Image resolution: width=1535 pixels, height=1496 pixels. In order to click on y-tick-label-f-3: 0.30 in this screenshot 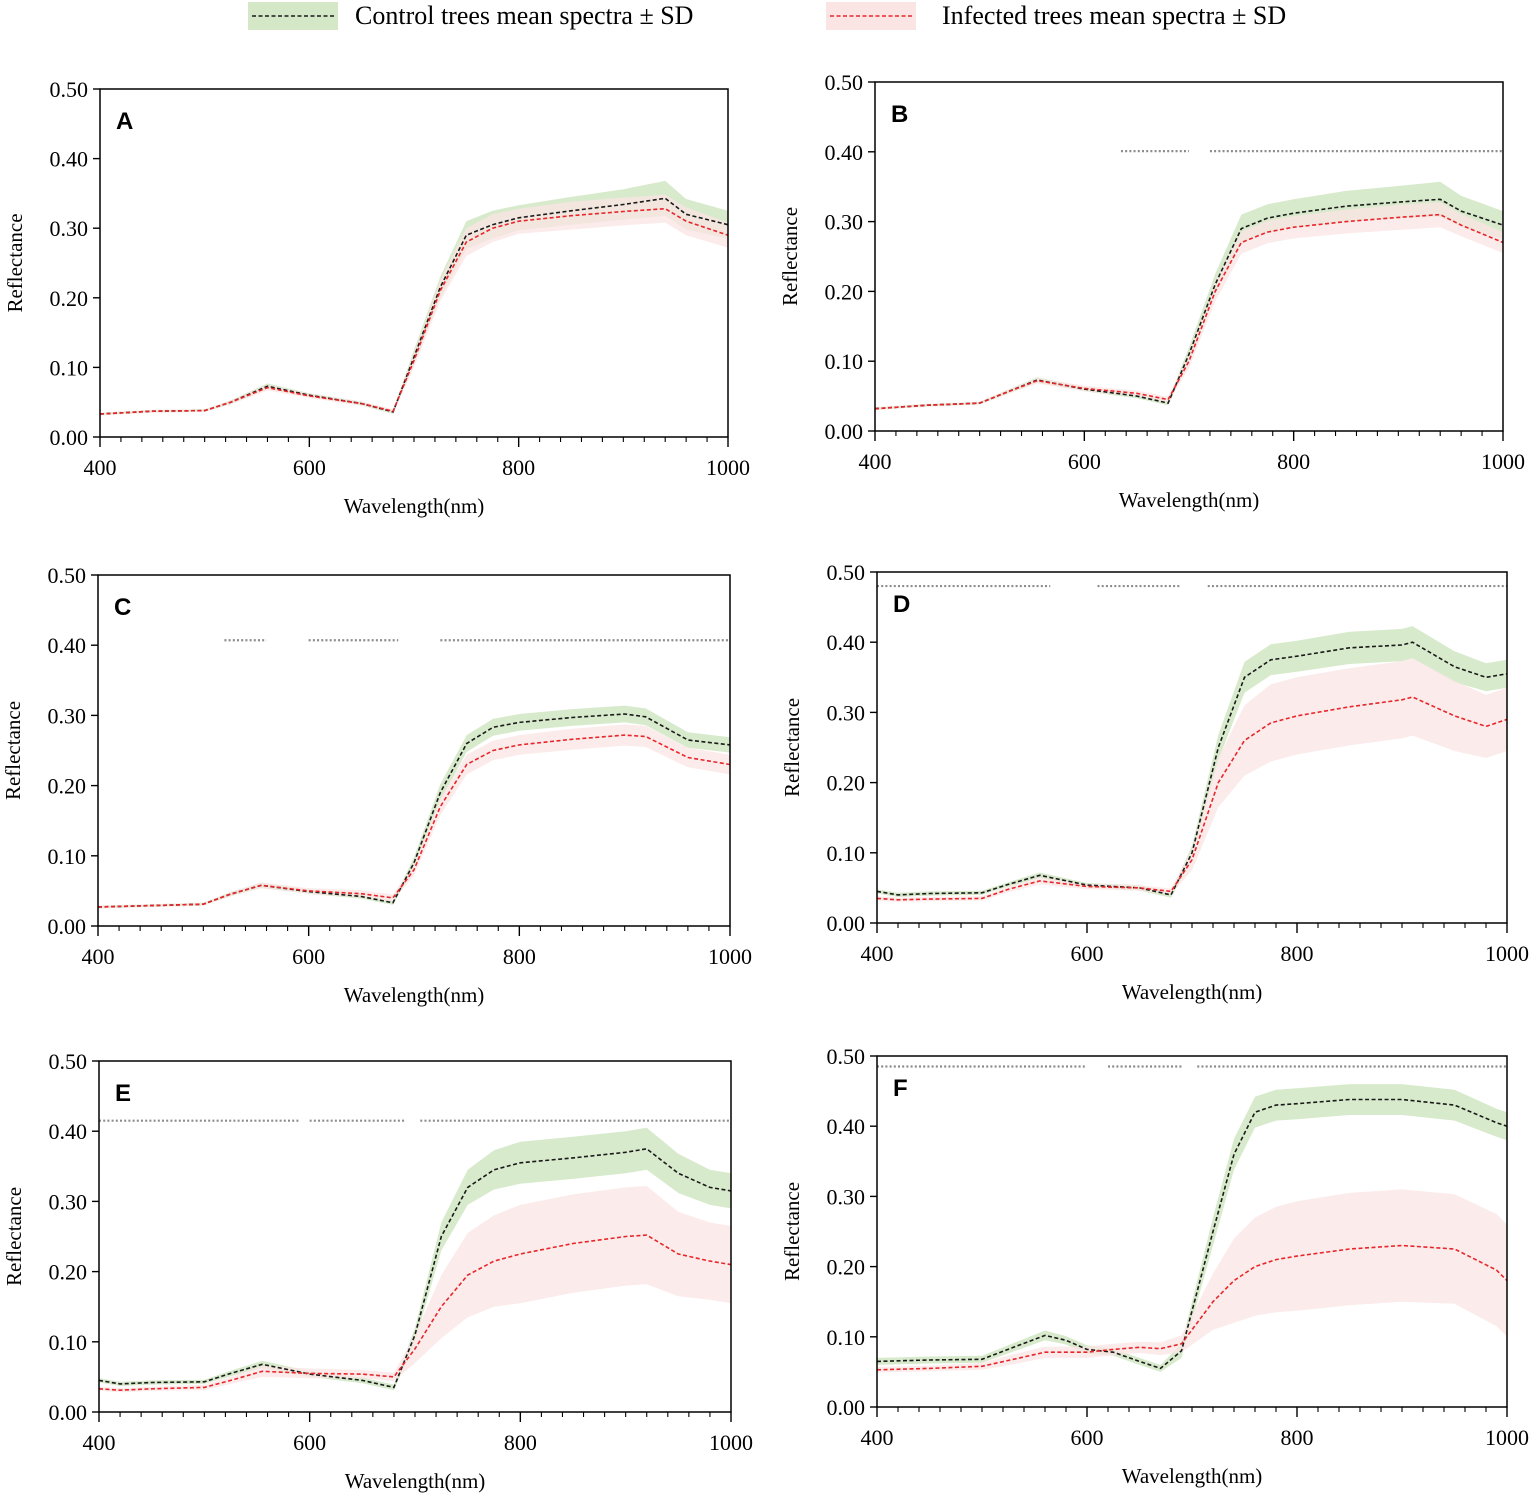, I will do `click(846, 1196)`.